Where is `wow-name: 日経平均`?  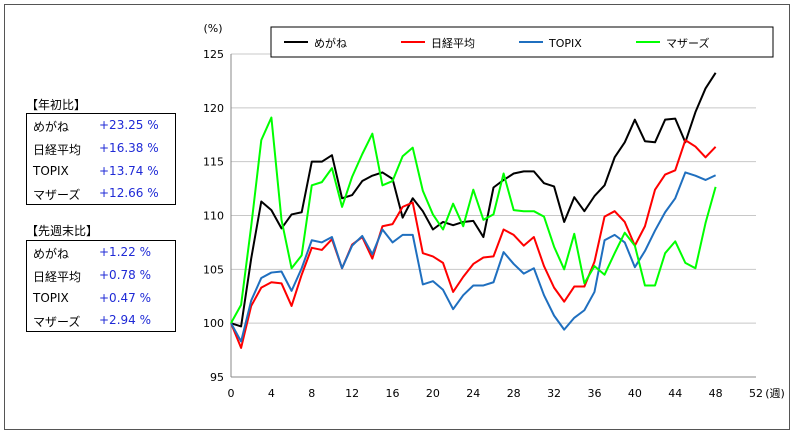
wow-name: 日経平均 is located at coordinates (57, 276).